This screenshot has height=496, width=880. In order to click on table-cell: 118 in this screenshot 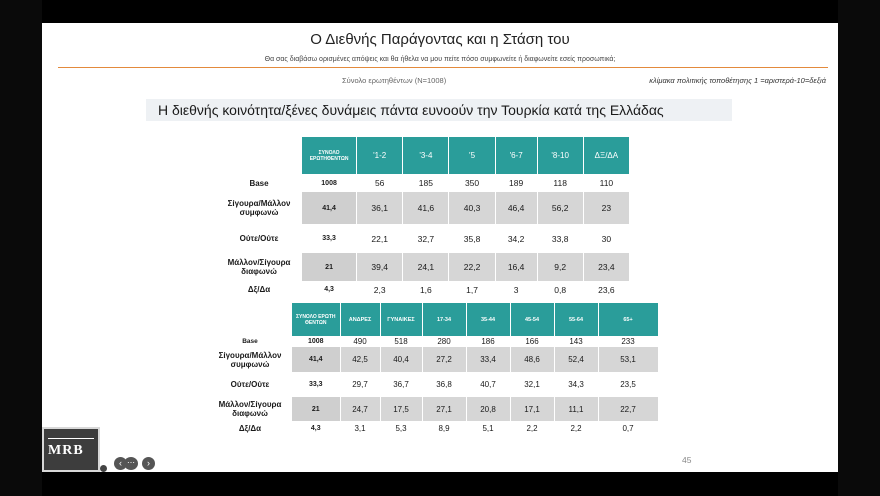, I will do `click(560, 183)`.